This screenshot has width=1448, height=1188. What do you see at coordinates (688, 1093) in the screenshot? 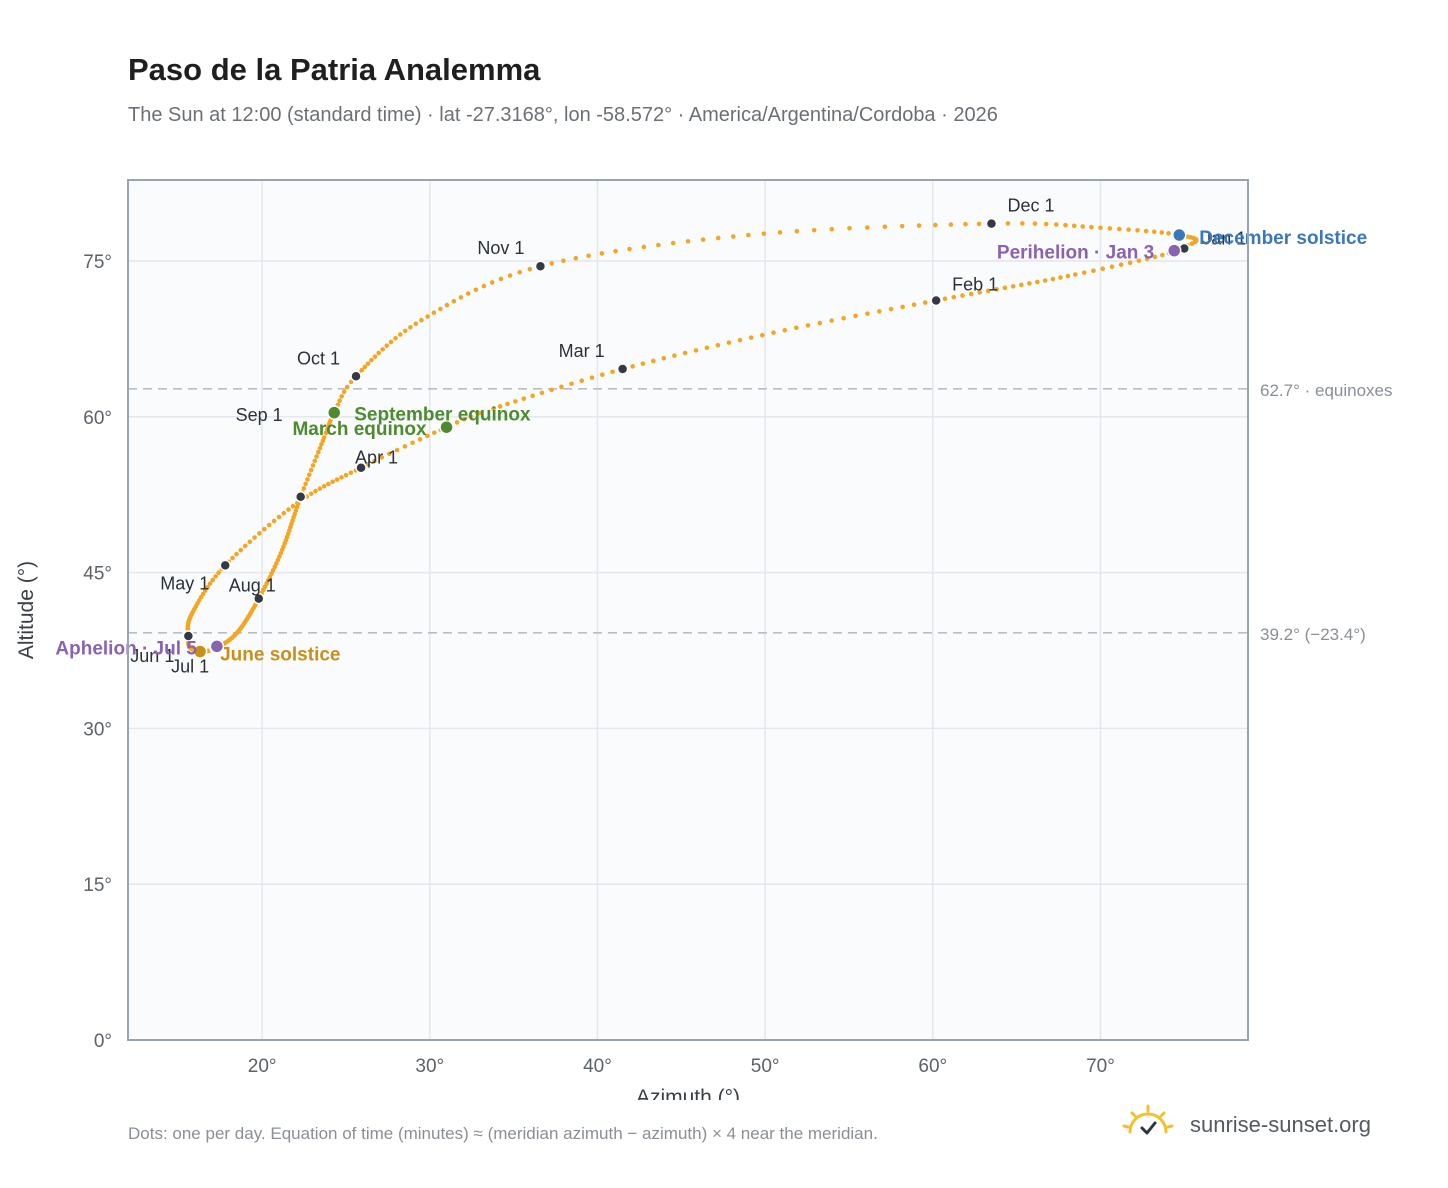
I see `x-axis-label: Azimuth (°)` at bounding box center [688, 1093].